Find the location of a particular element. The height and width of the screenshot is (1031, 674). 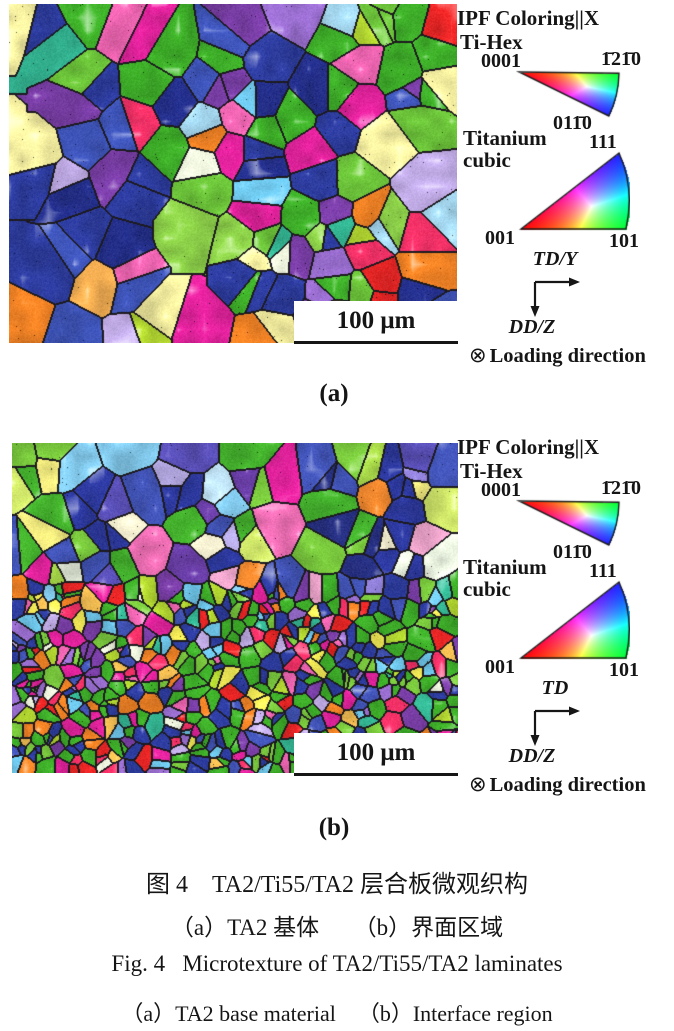

cubic-ipf-triangle-b is located at coordinates (574, 620).